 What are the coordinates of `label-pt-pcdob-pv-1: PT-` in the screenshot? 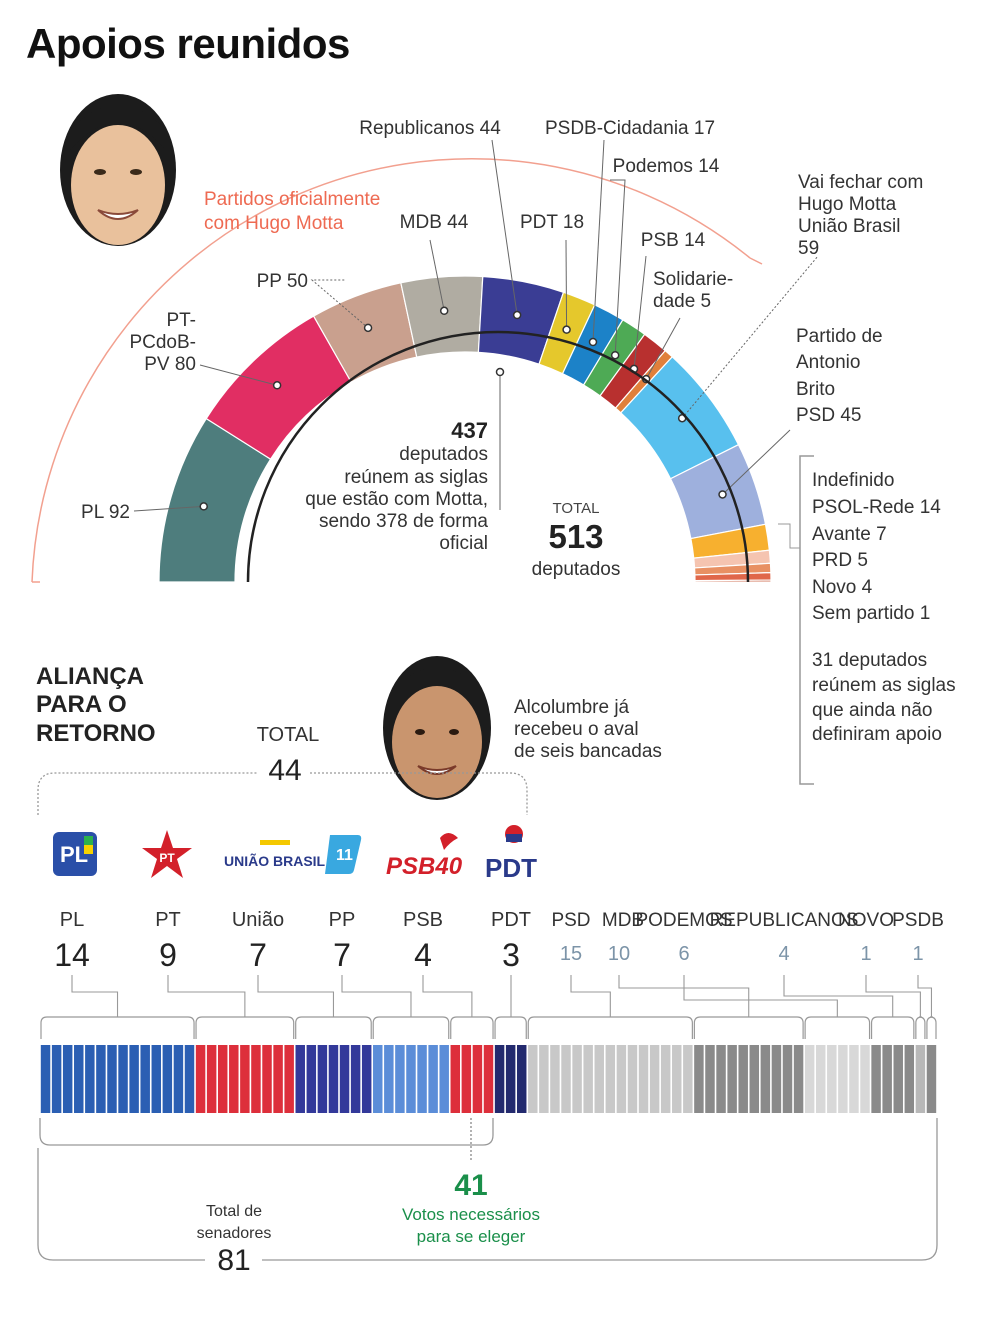 It's located at (181, 320).